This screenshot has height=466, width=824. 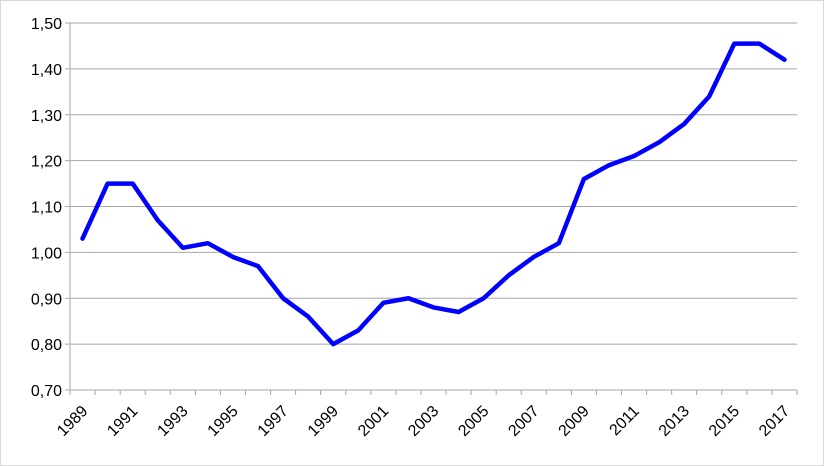 What do you see at coordinates (46, 116) in the screenshot?
I see `y-tick-label: 1,30` at bounding box center [46, 116].